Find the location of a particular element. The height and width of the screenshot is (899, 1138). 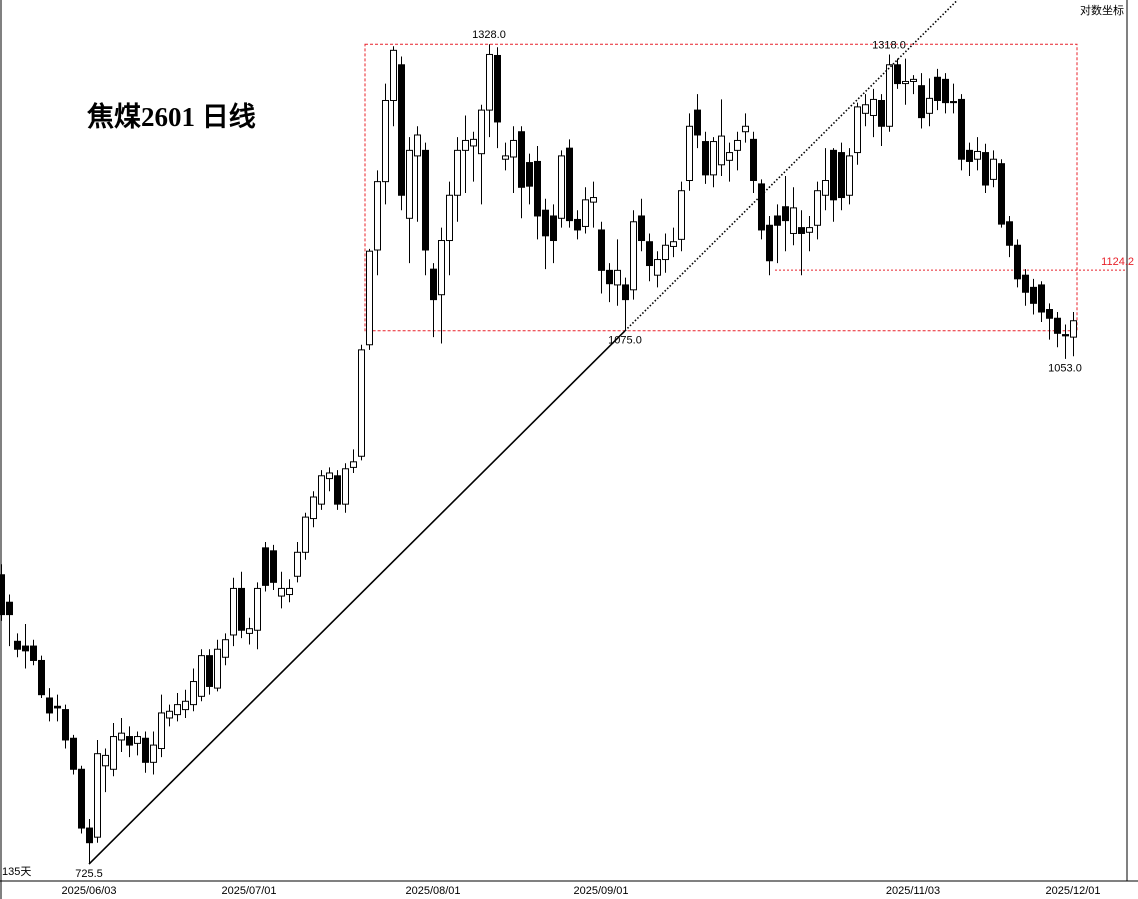

chart-title: 焦煤2601 日线 is located at coordinates (171, 116).